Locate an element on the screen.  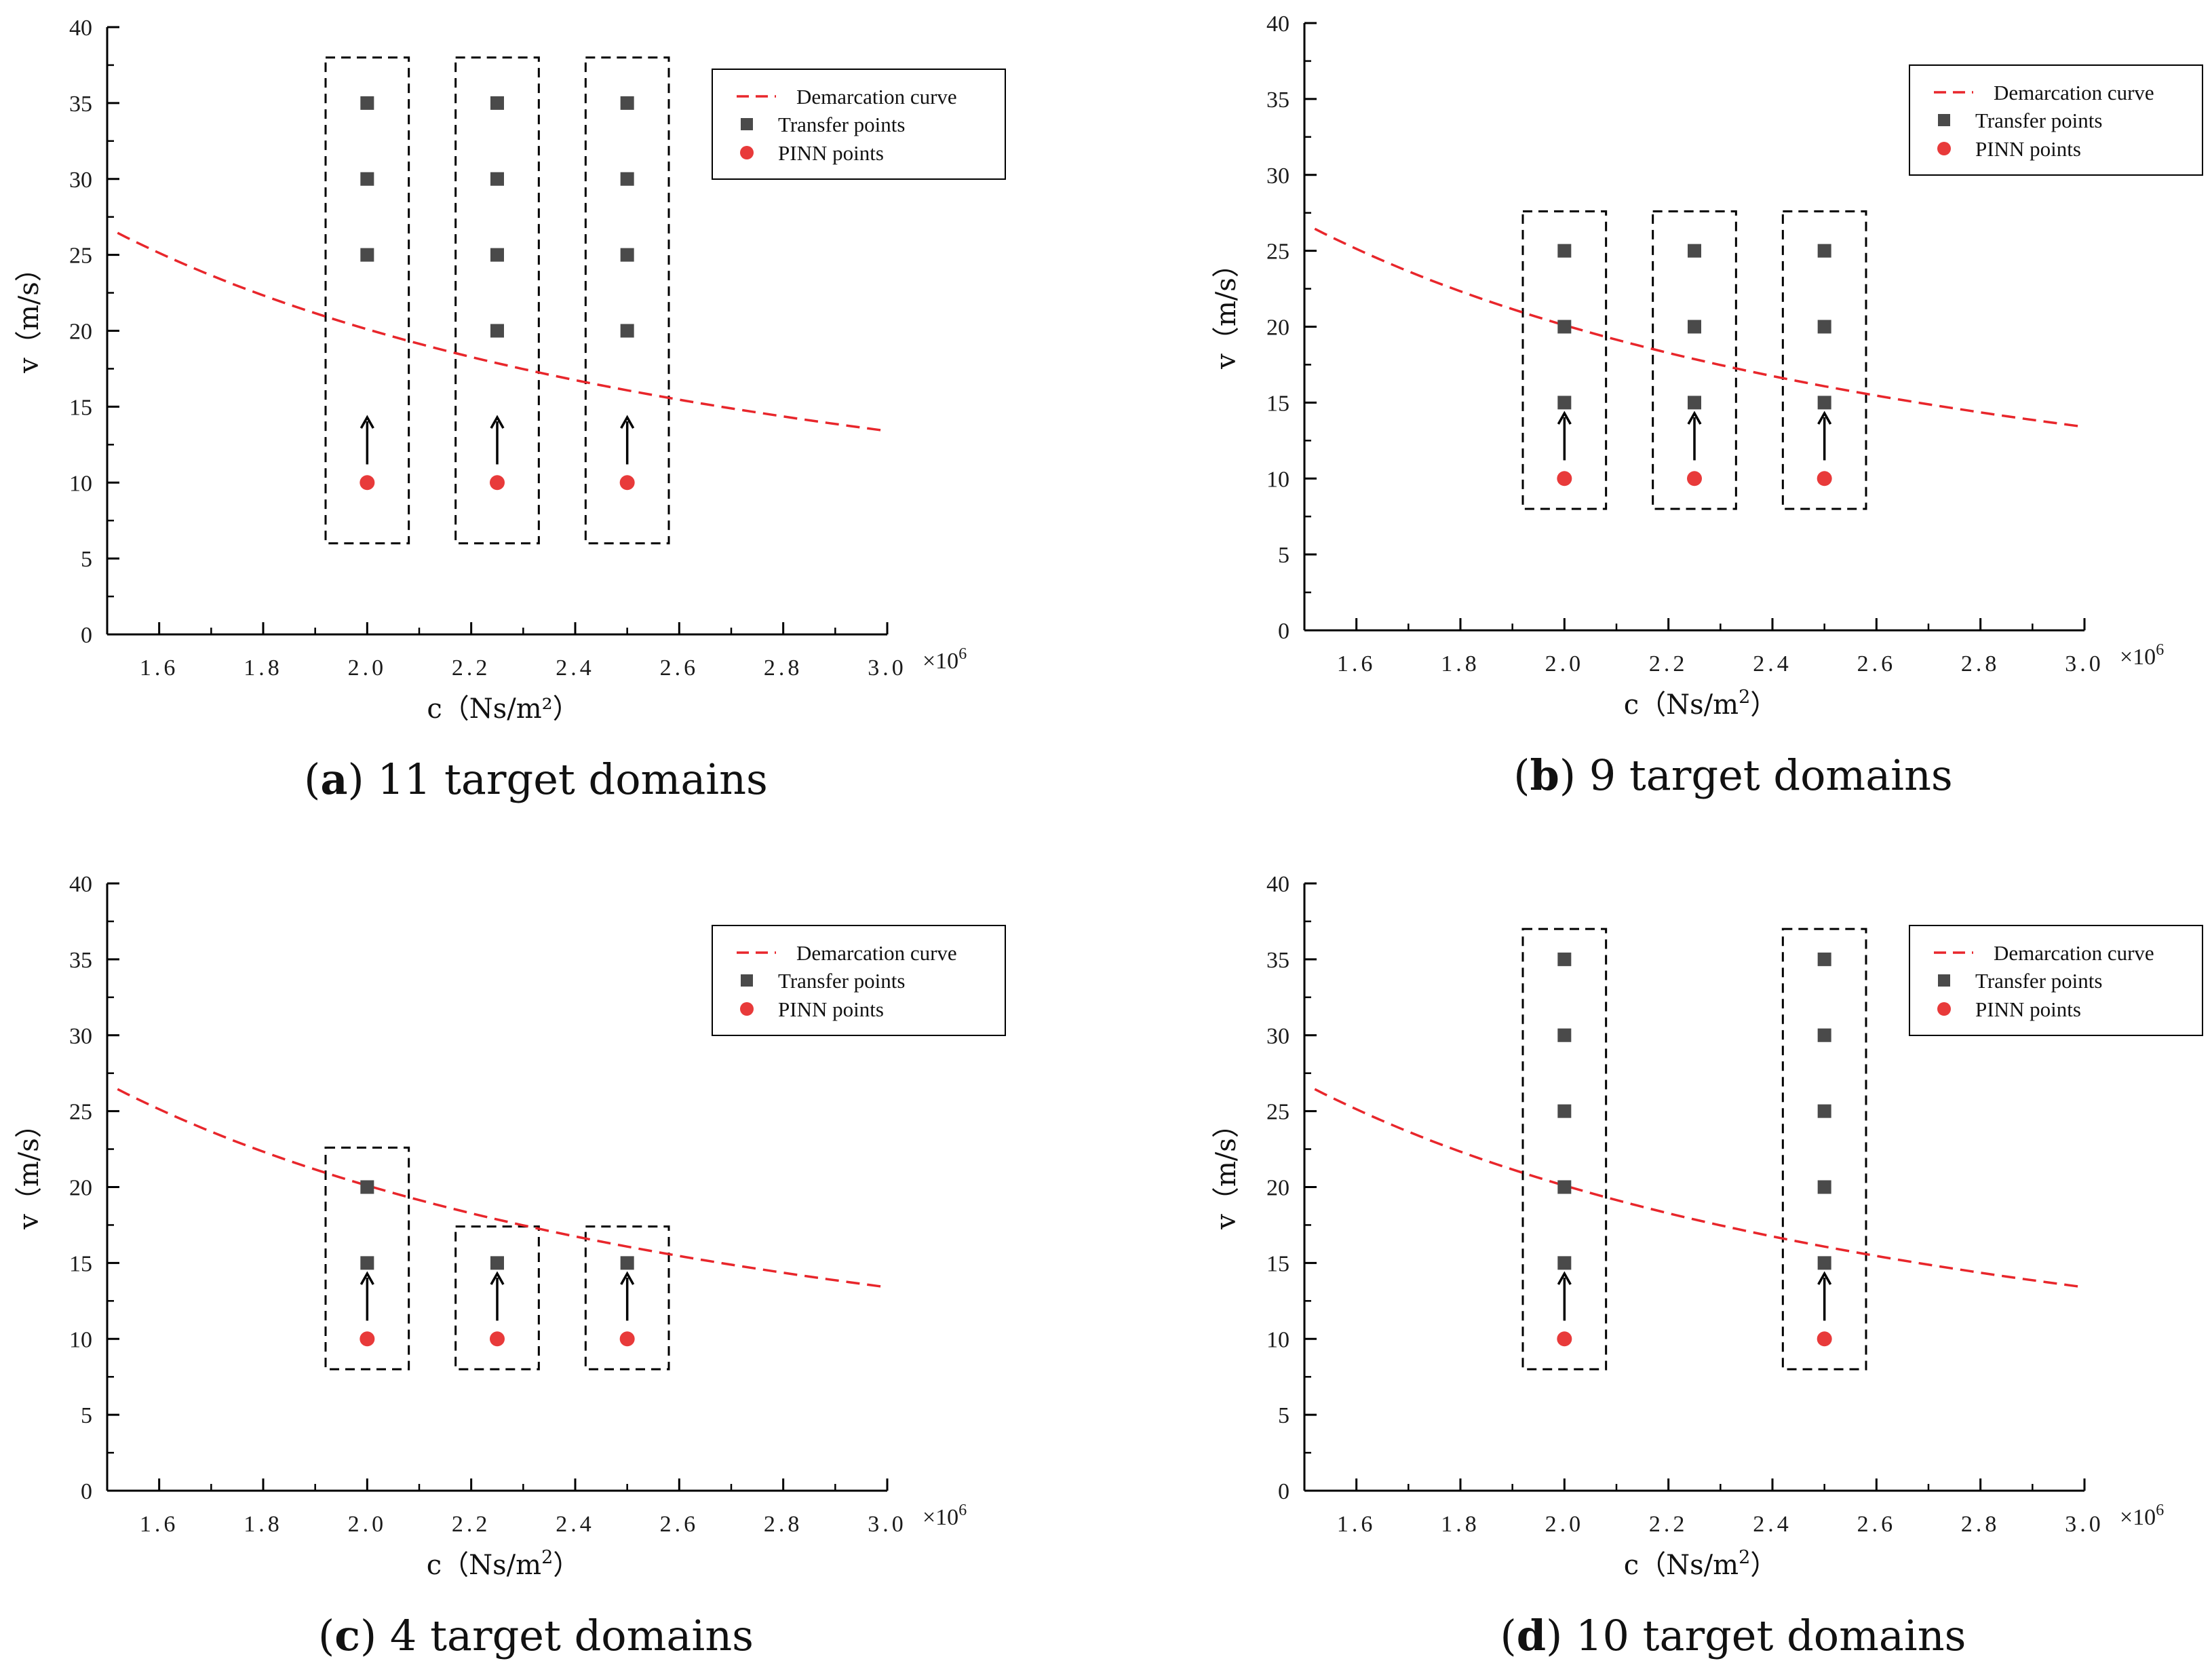
caption-letter: a is located at coordinates (333, 779).